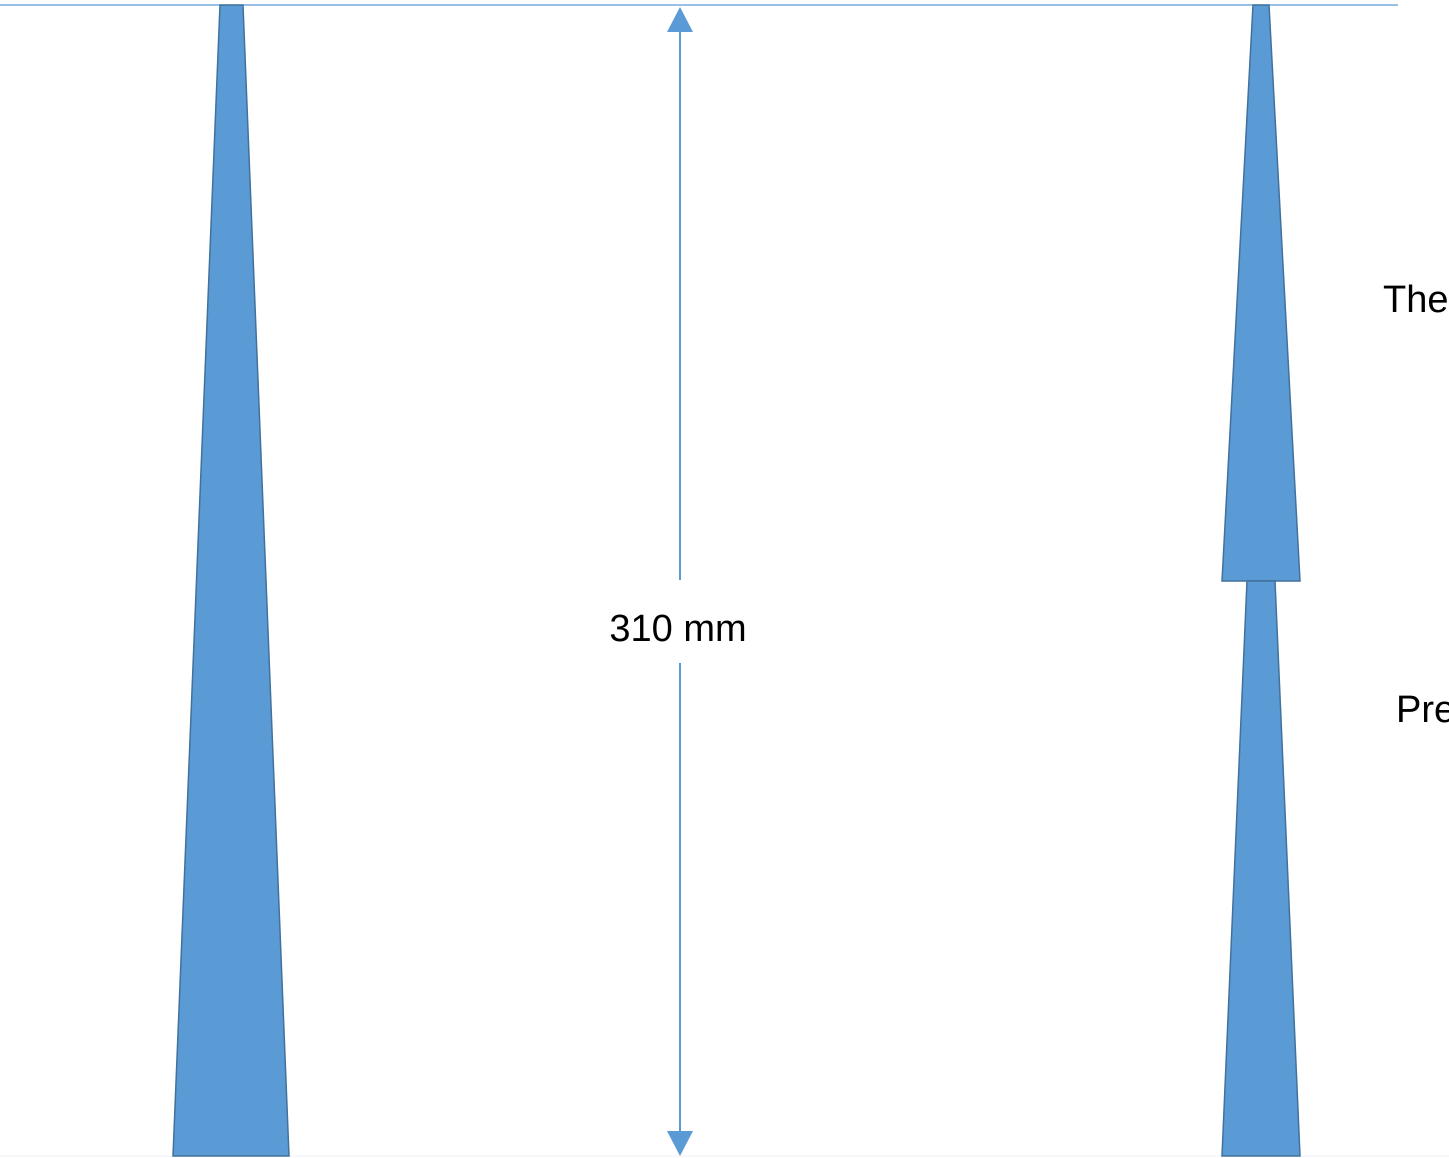 The height and width of the screenshot is (1158, 1449). What do you see at coordinates (1261, 868) in the screenshot?
I see `right-lower-segment` at bounding box center [1261, 868].